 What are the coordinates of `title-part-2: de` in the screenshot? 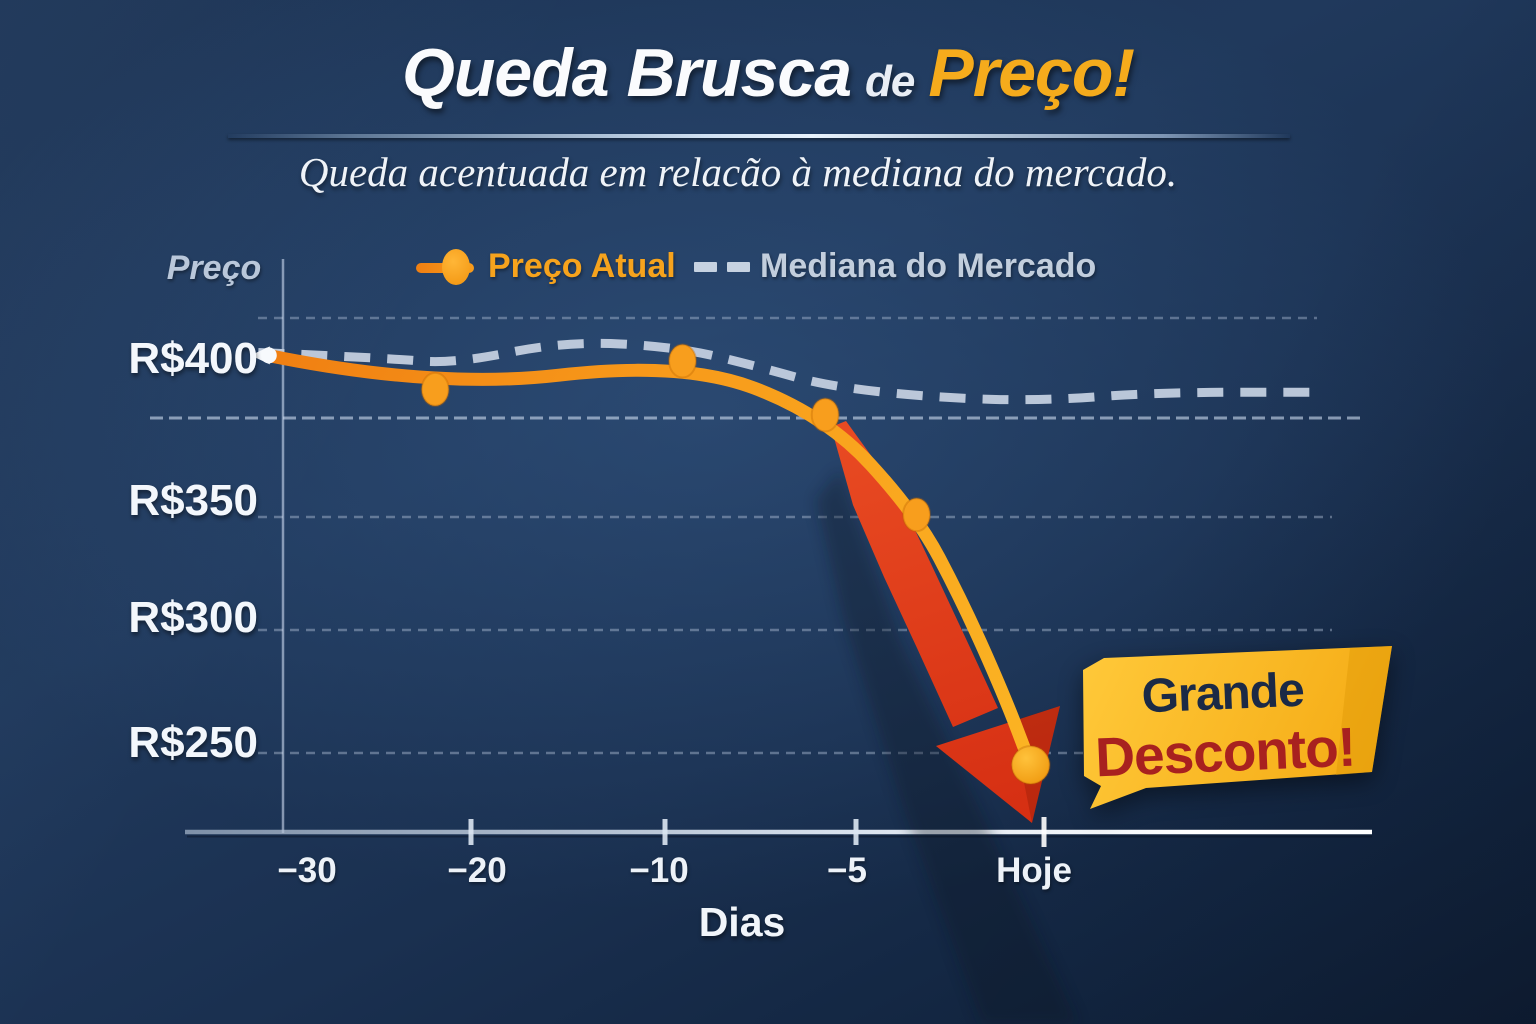 It's located at (890, 81).